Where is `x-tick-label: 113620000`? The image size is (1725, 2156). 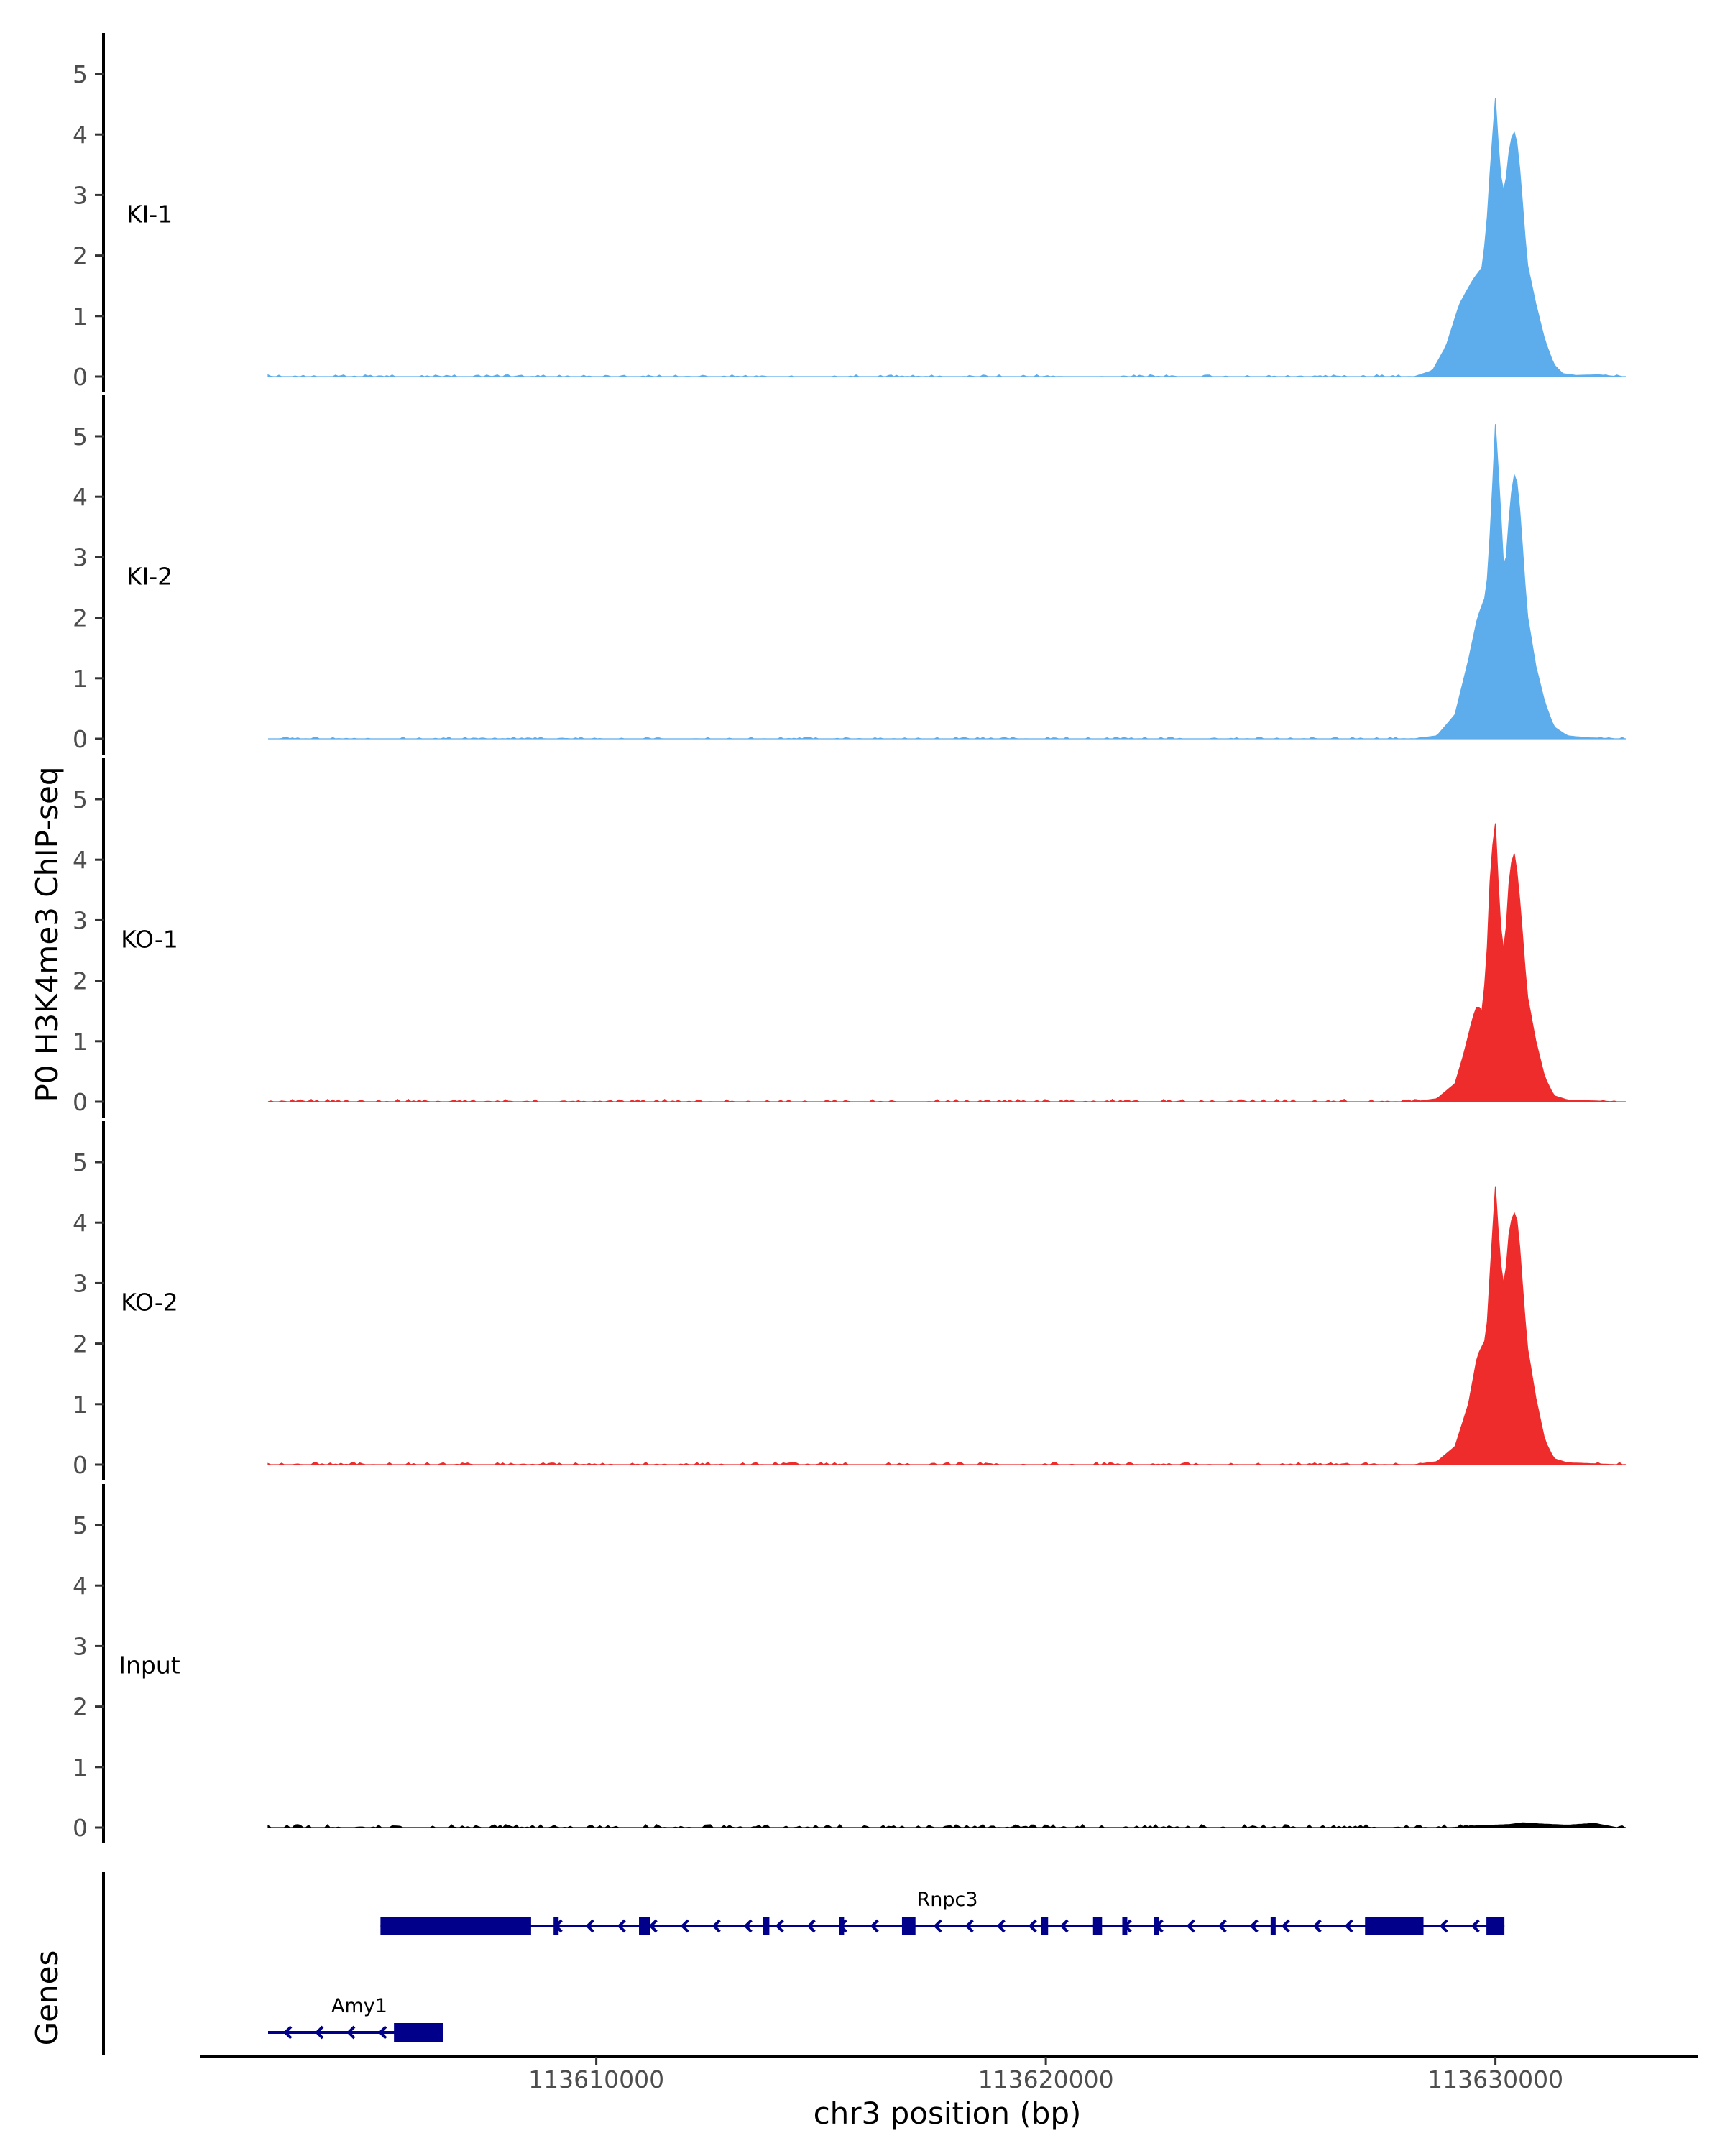 x-tick-label: 113620000 is located at coordinates (1046, 2079).